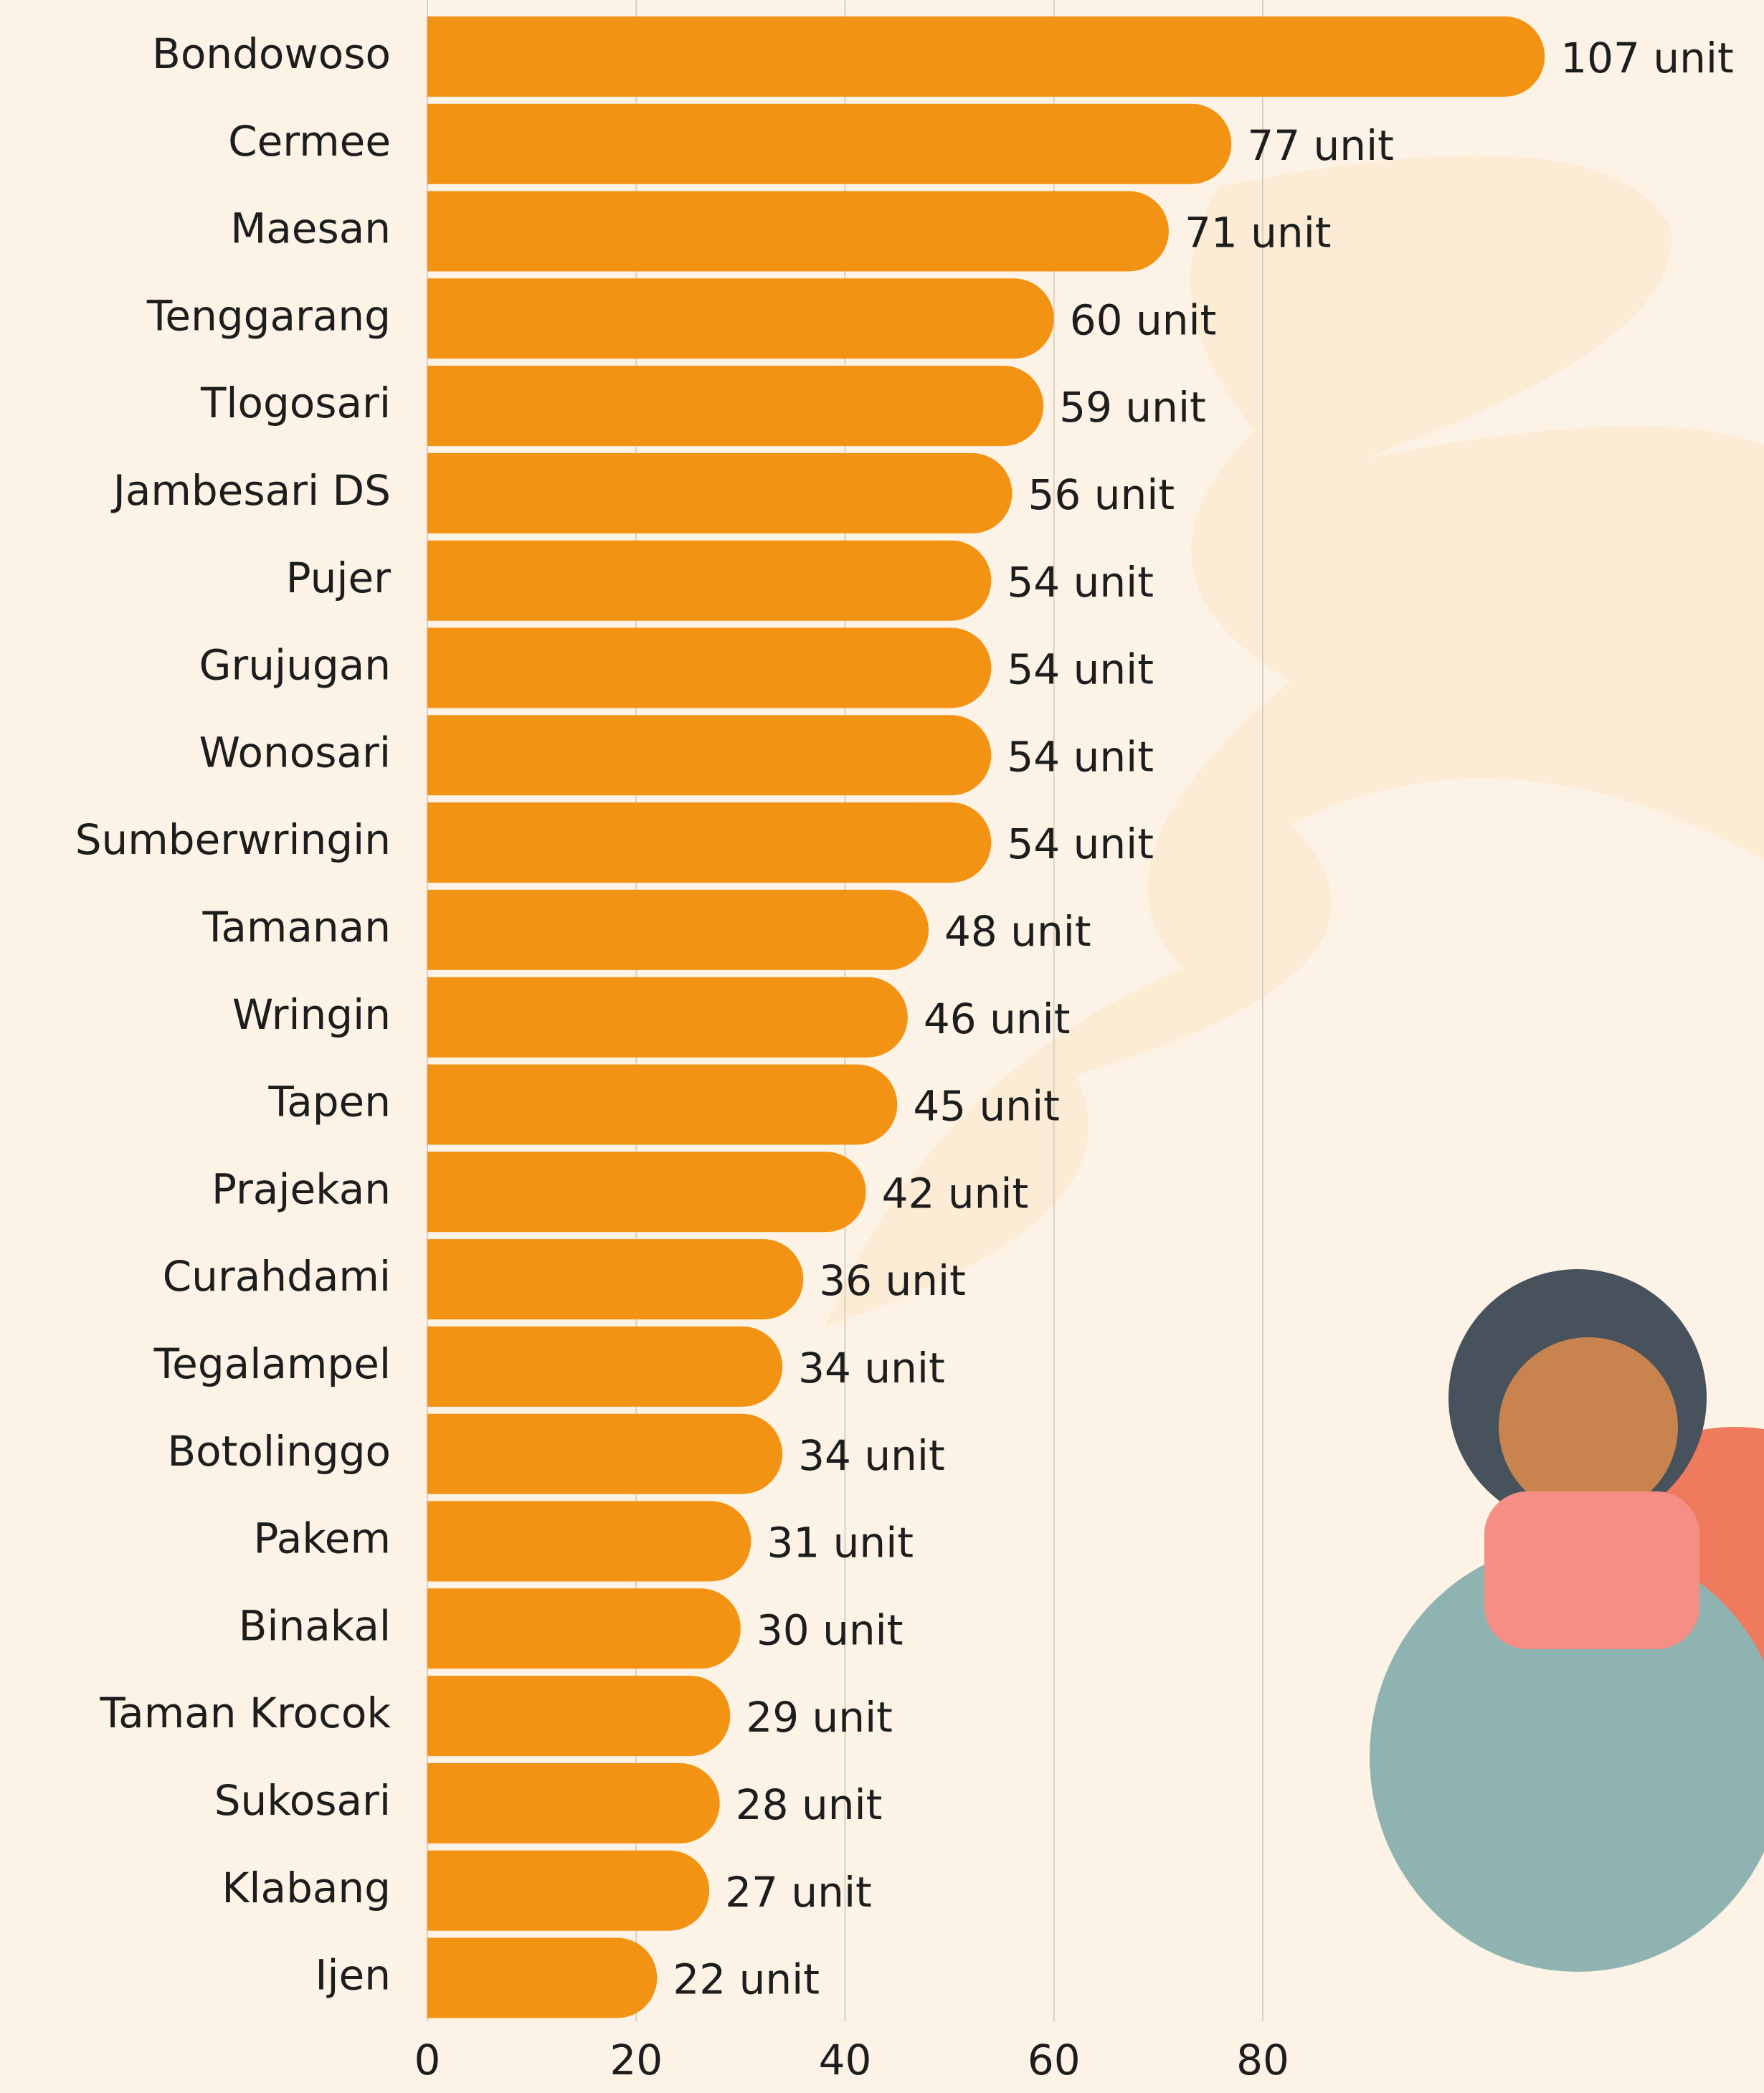 The width and height of the screenshot is (1764, 2093). I want to click on y-tick-label: Wonosari, so click(295, 752).